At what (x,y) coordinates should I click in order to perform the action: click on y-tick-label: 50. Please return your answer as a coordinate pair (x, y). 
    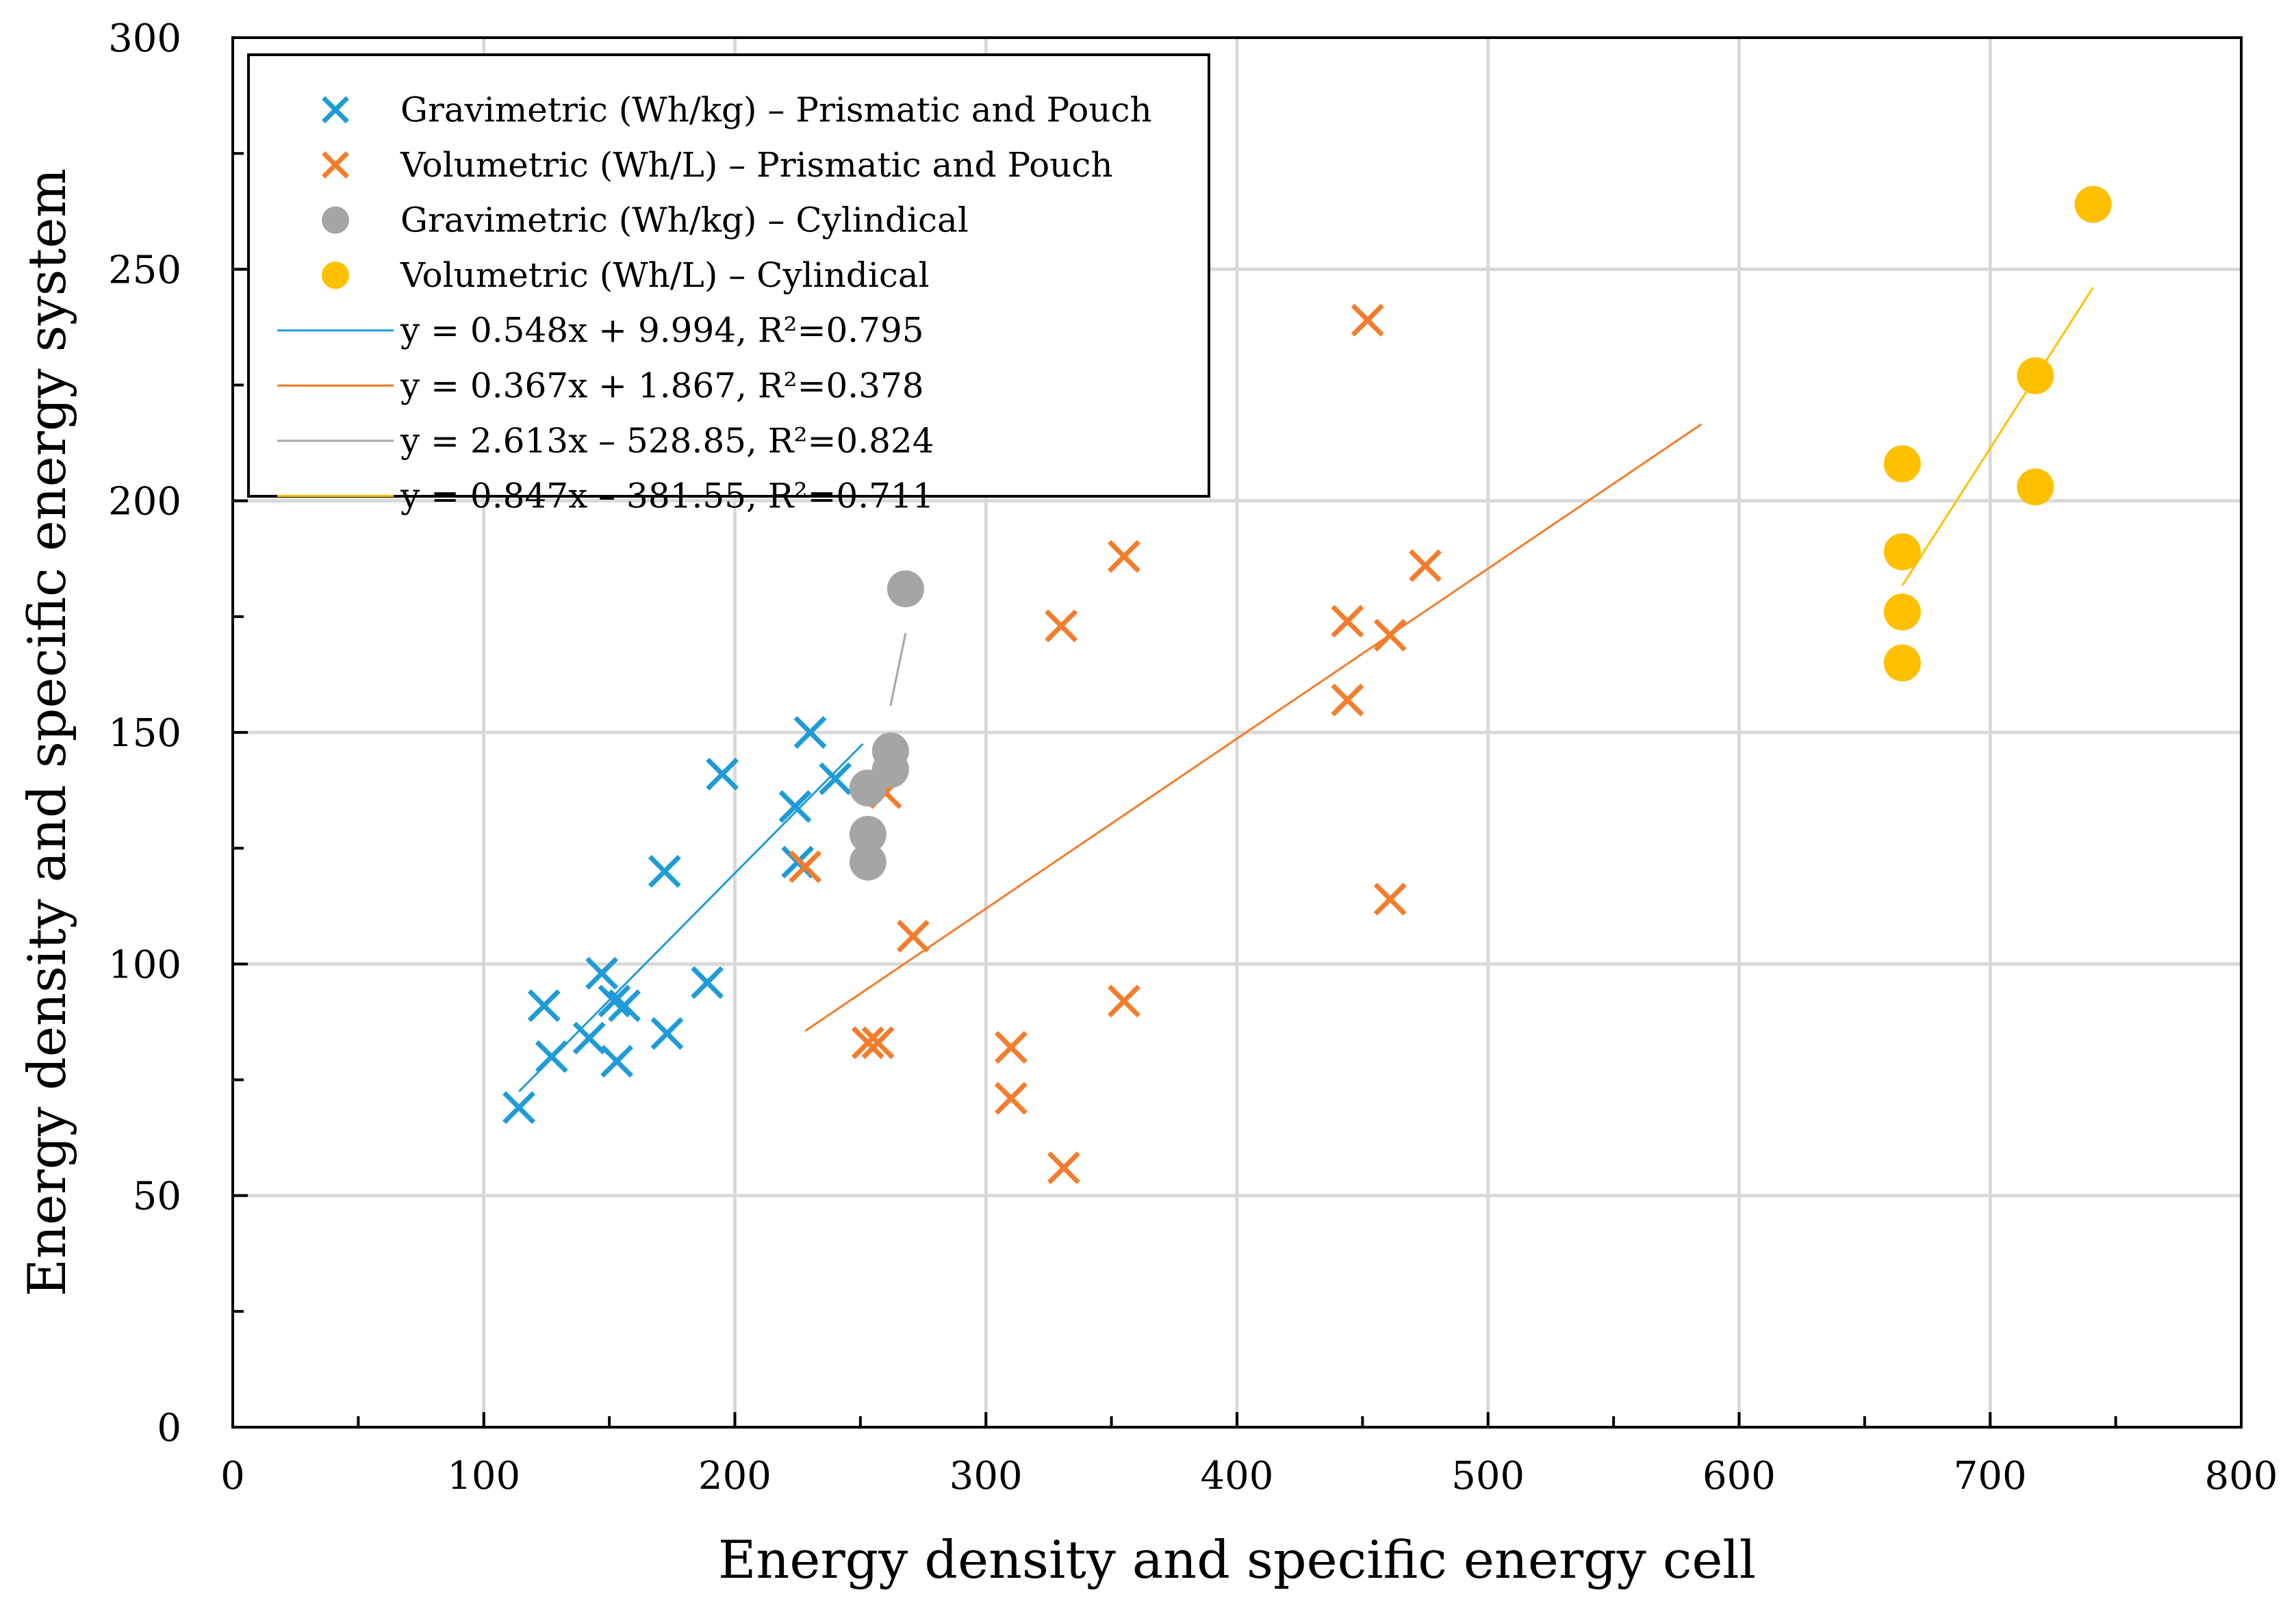
    Looking at the image, I should click on (157, 1197).